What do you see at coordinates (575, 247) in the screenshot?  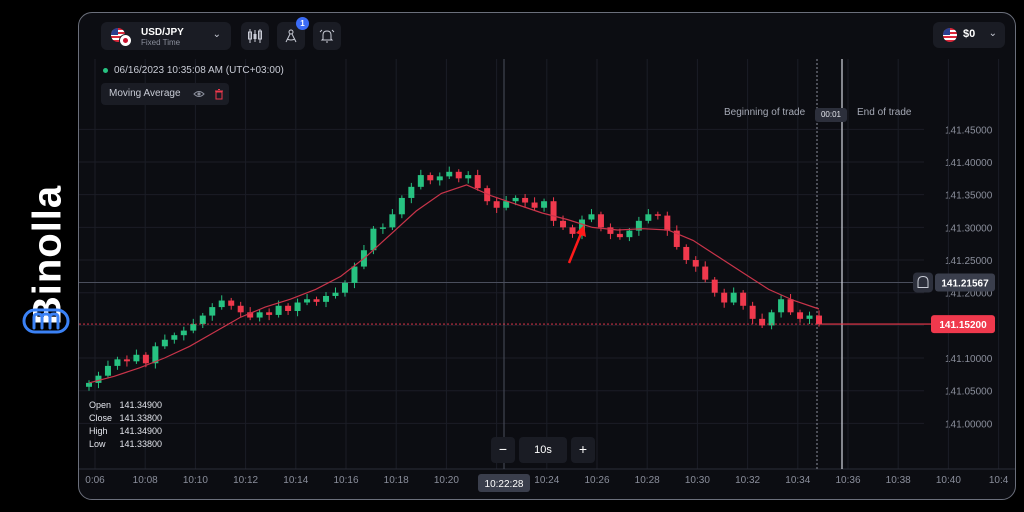 I see `annotation-arrow-icon` at bounding box center [575, 247].